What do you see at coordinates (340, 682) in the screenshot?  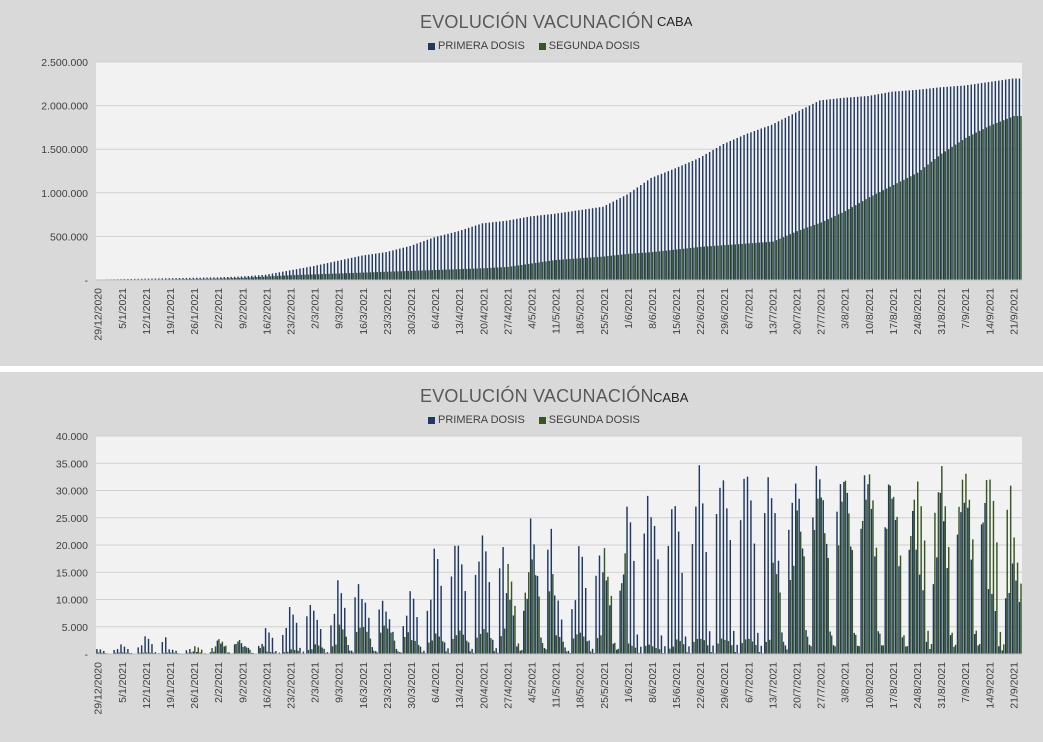 I see `x-tick-label: 9/3/2021` at bounding box center [340, 682].